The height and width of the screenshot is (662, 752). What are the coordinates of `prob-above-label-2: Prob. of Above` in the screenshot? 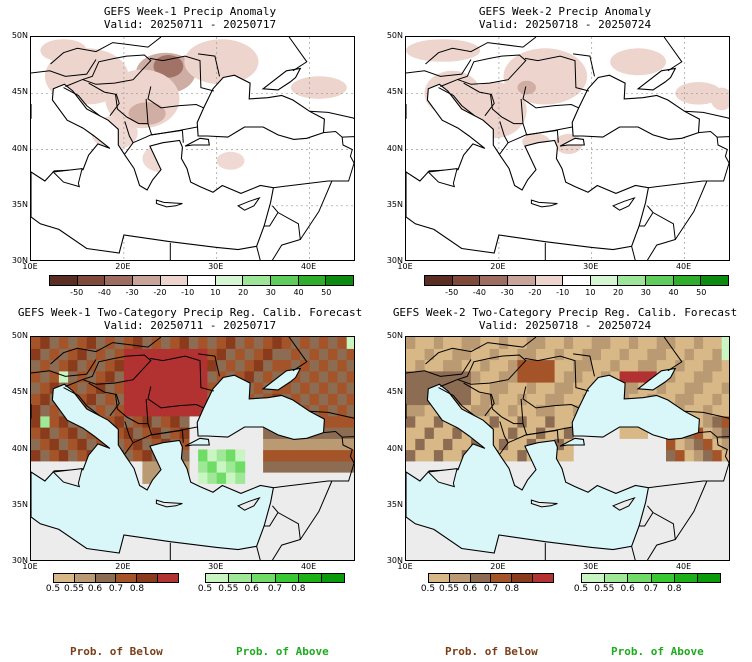 It's located at (657, 651).